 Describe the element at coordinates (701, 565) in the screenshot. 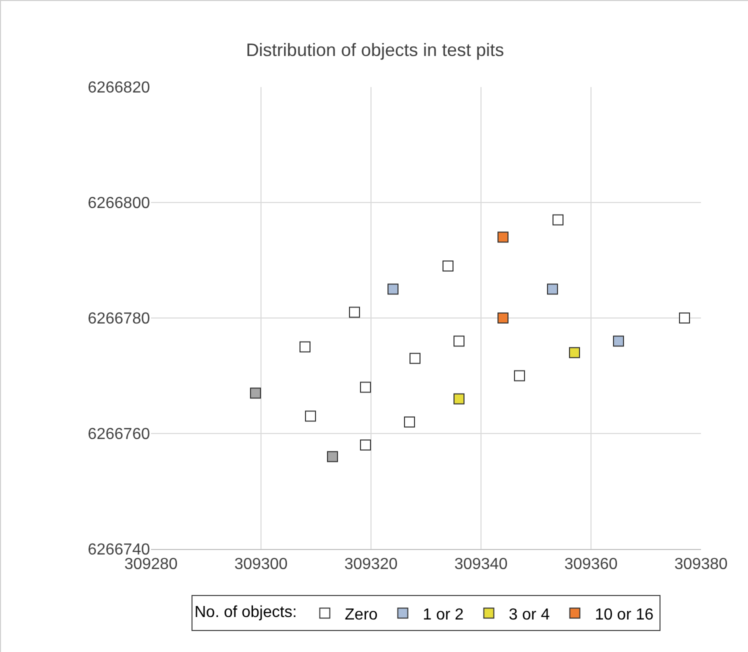

I see `x-tick-label: 309380` at that location.